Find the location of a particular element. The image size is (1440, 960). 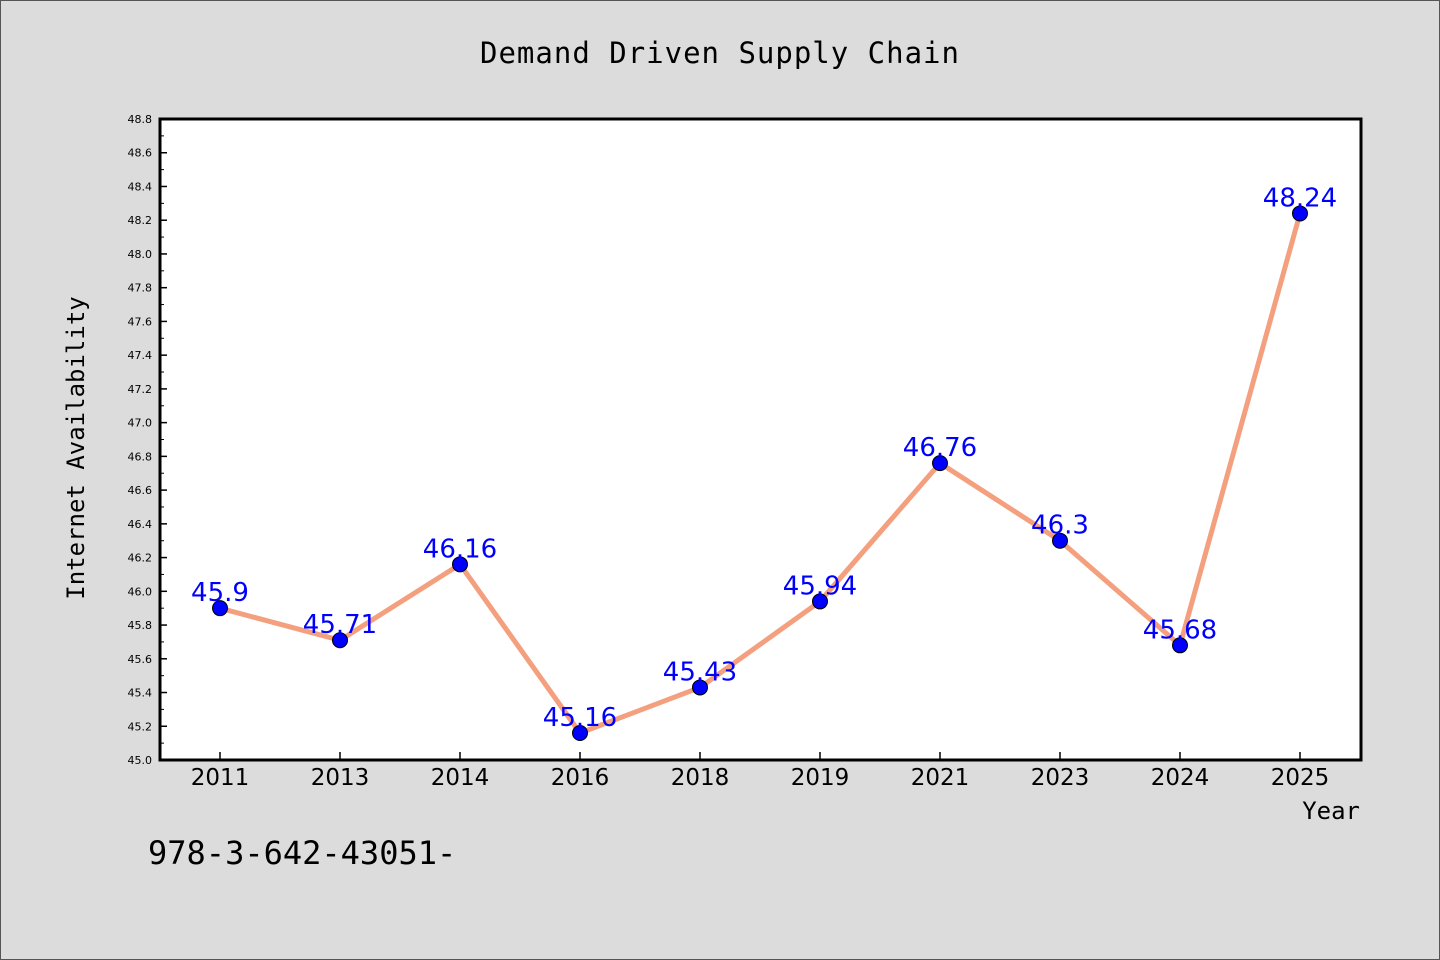

x-tick-label: 2016 is located at coordinates (580, 778).